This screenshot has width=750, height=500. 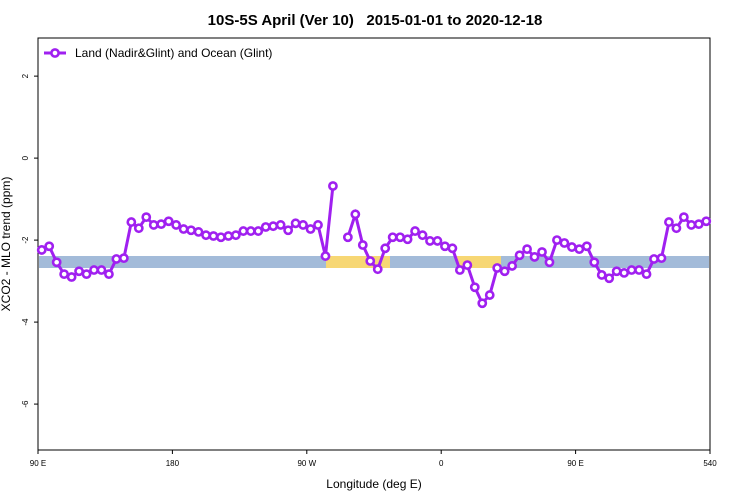 I want to click on x-tick-label: 90 W, so click(x=306, y=463).